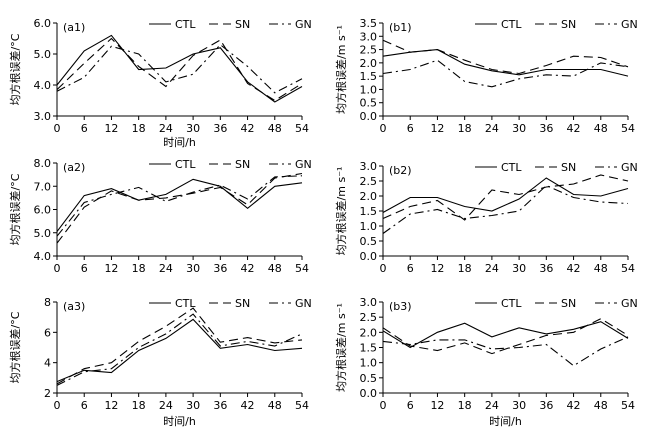  Describe the element at coordinates (369, 103) in the screenshot. I see `y-tick-label: 0.5` at that location.